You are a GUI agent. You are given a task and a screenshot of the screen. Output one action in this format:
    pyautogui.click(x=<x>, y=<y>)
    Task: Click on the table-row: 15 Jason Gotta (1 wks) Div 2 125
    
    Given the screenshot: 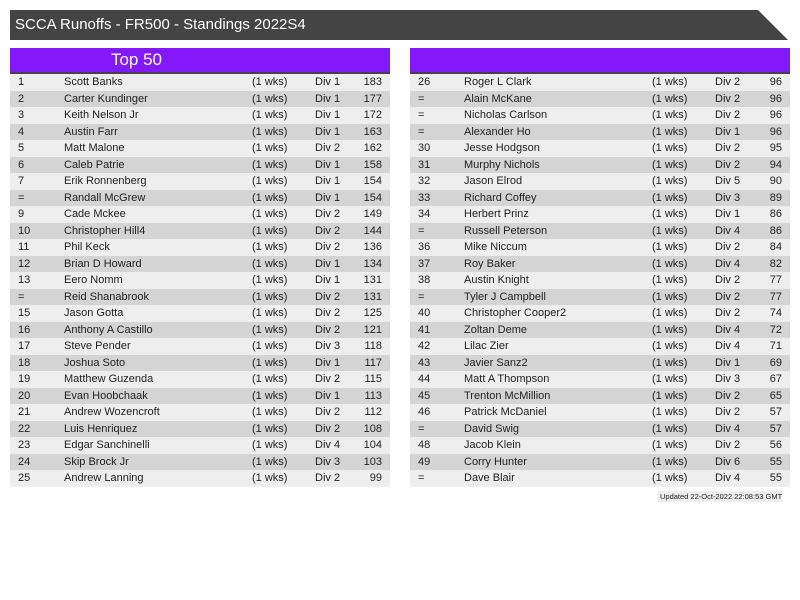 What is the action you would take?
    pyautogui.click(x=200, y=313)
    